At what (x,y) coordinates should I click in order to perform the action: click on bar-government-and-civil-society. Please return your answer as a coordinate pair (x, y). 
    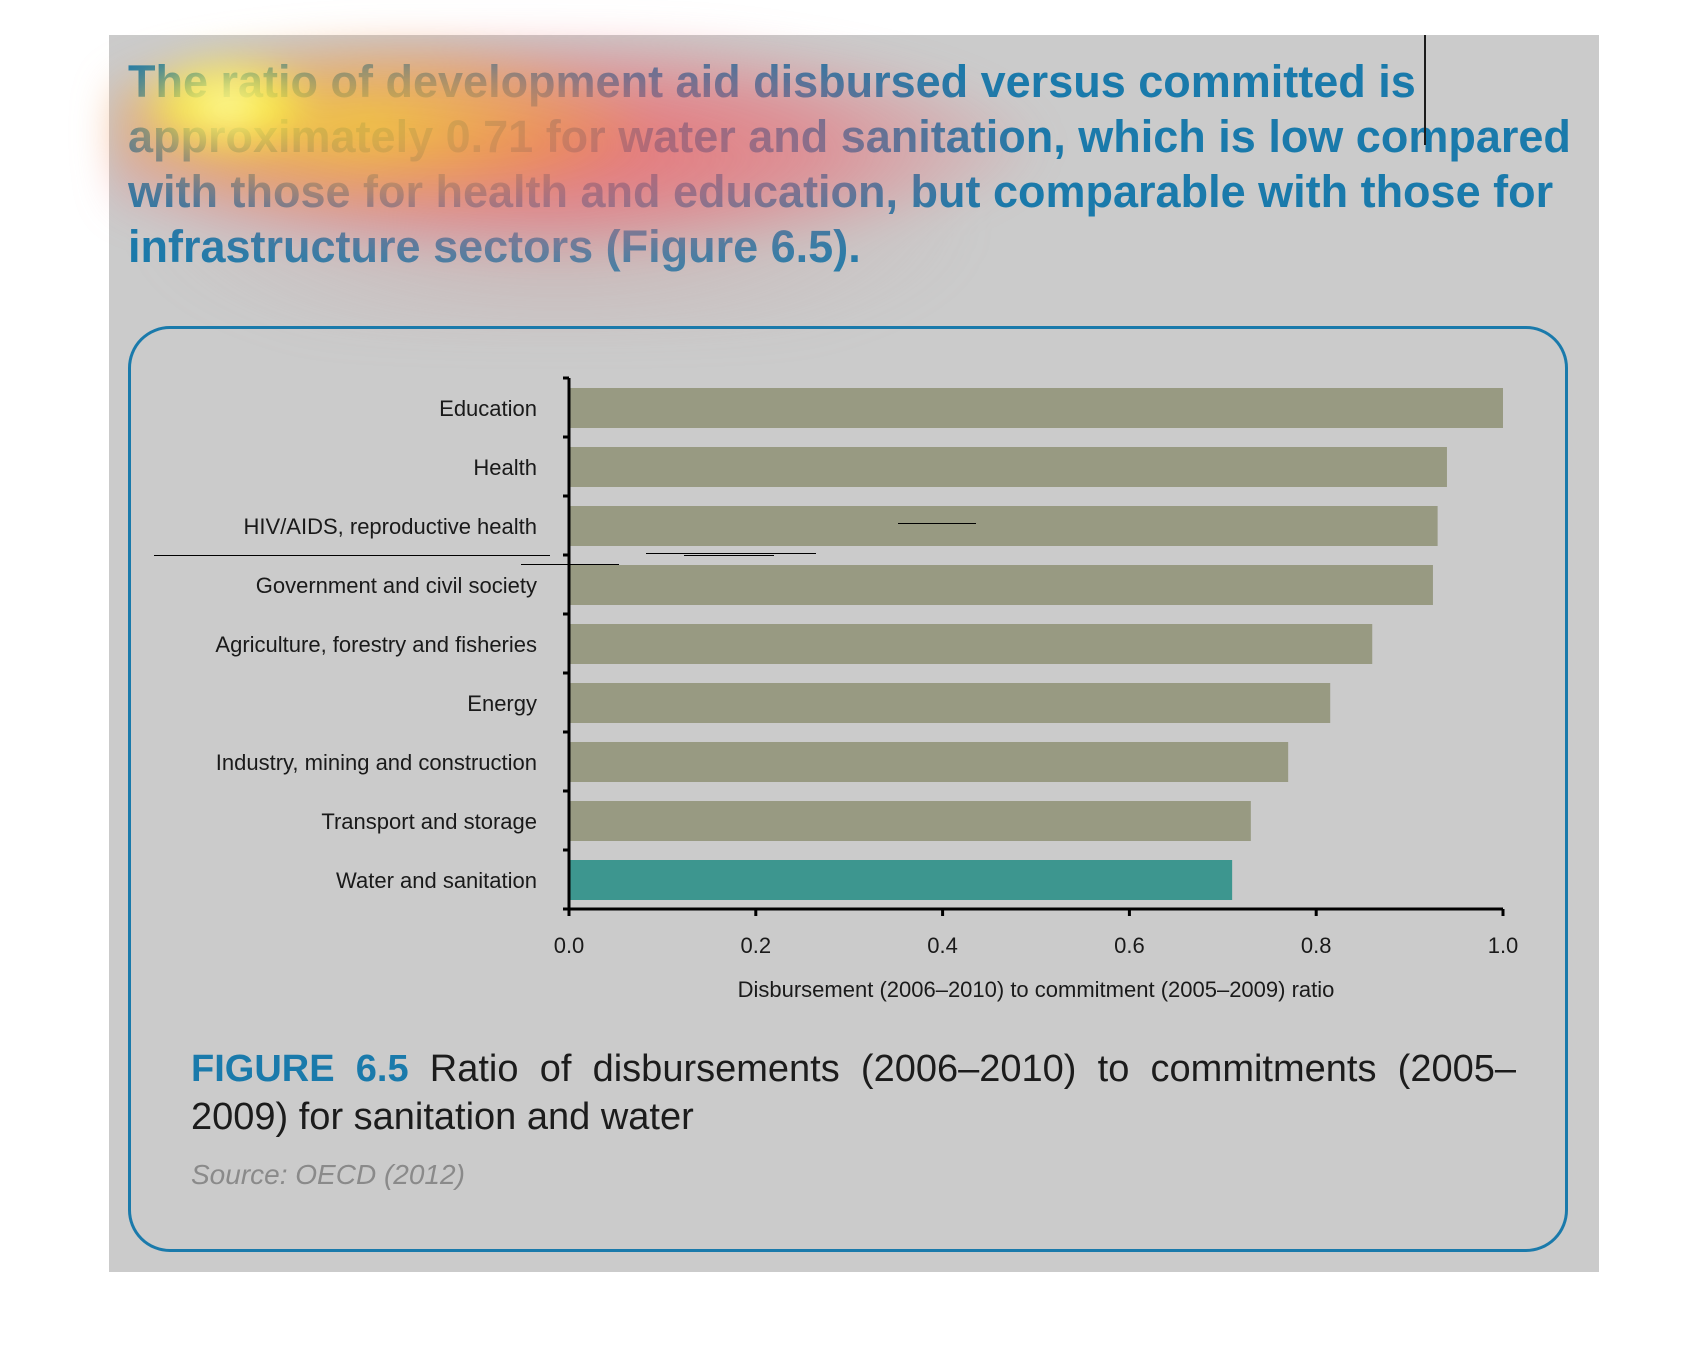
    Looking at the image, I should click on (1001, 585).